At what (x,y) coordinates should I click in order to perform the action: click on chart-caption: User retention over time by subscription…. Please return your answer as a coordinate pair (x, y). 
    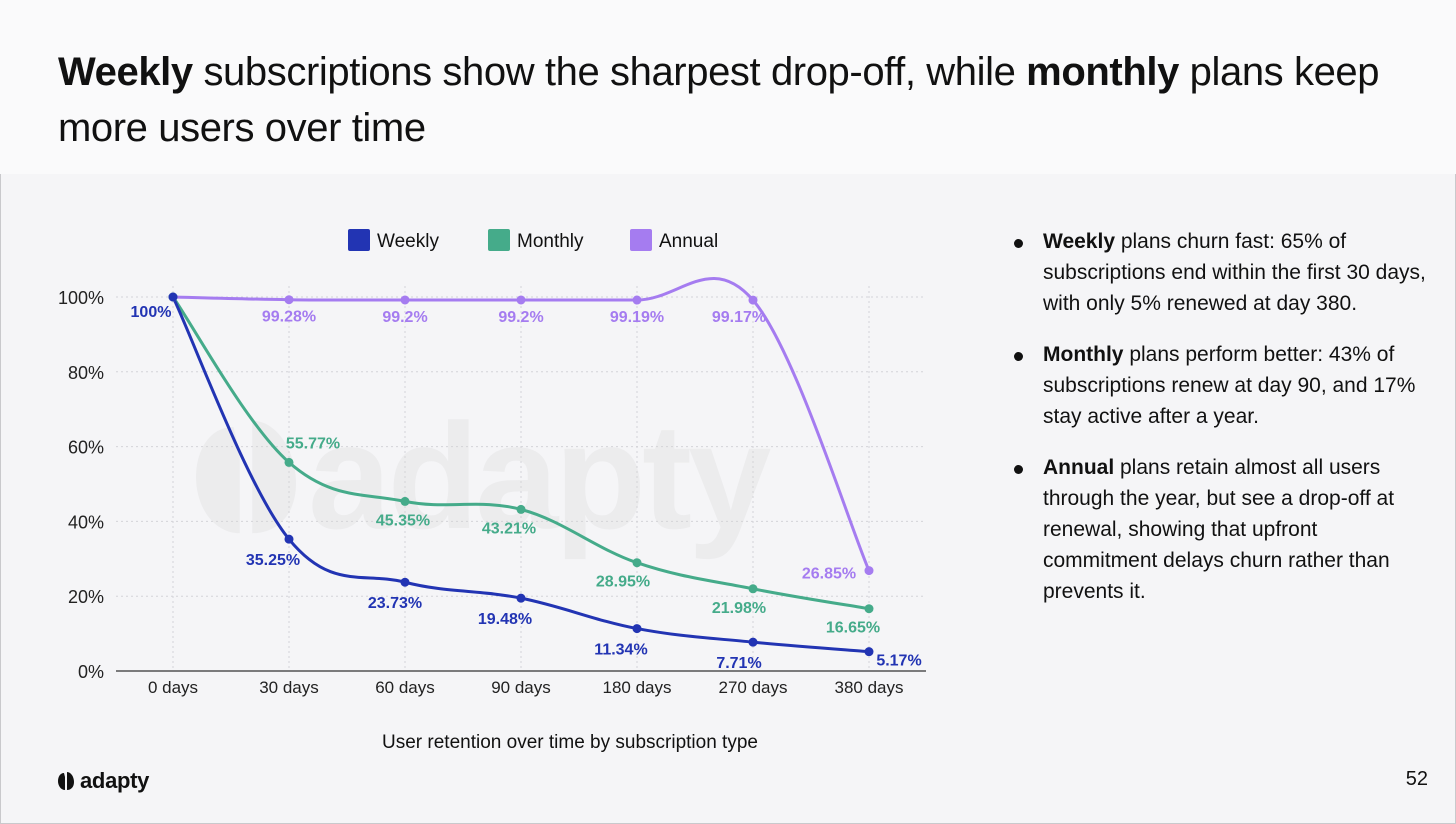
    Looking at the image, I should click on (570, 742).